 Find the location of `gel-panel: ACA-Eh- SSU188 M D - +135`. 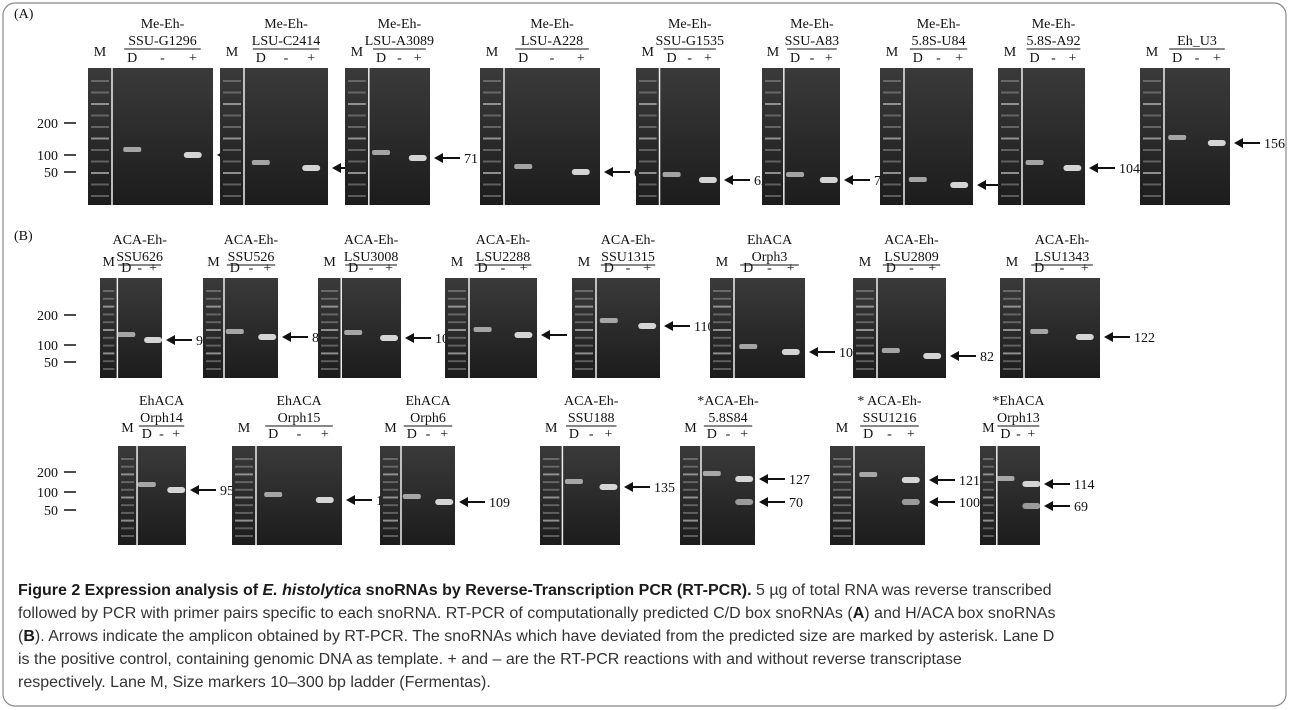

gel-panel: ACA-Eh- SSU188 M D - +135 is located at coordinates (607, 469).